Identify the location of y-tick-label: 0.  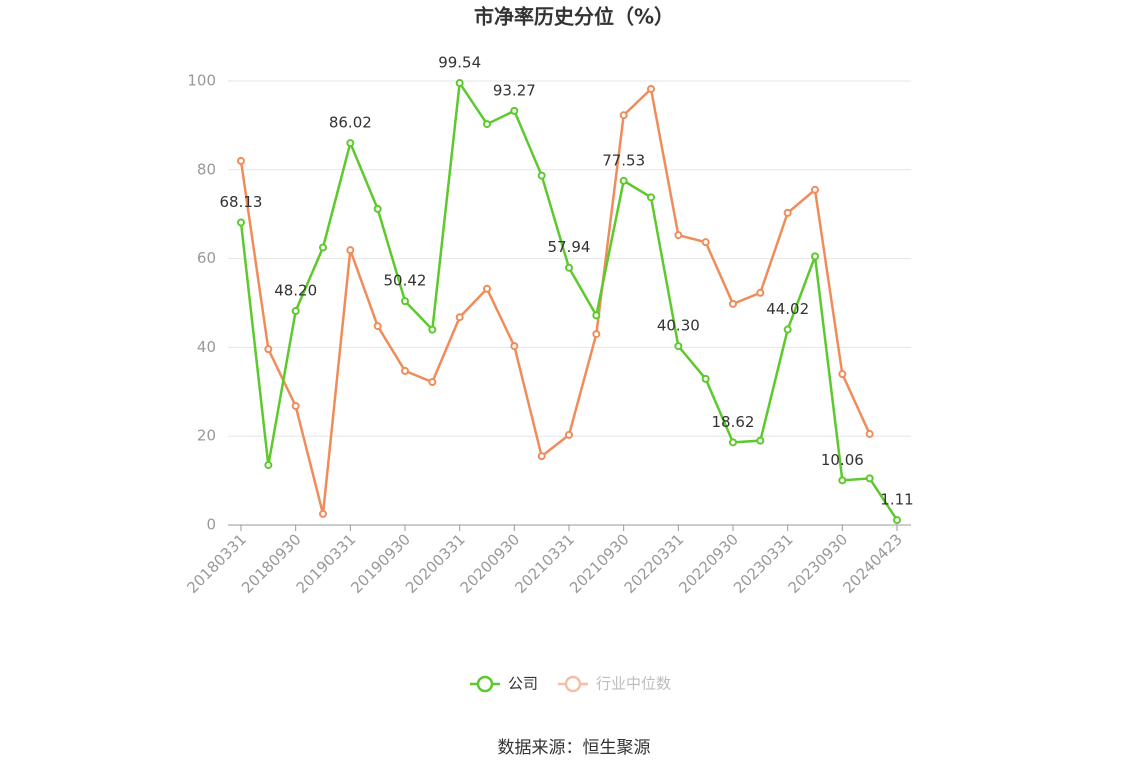
(211, 525).